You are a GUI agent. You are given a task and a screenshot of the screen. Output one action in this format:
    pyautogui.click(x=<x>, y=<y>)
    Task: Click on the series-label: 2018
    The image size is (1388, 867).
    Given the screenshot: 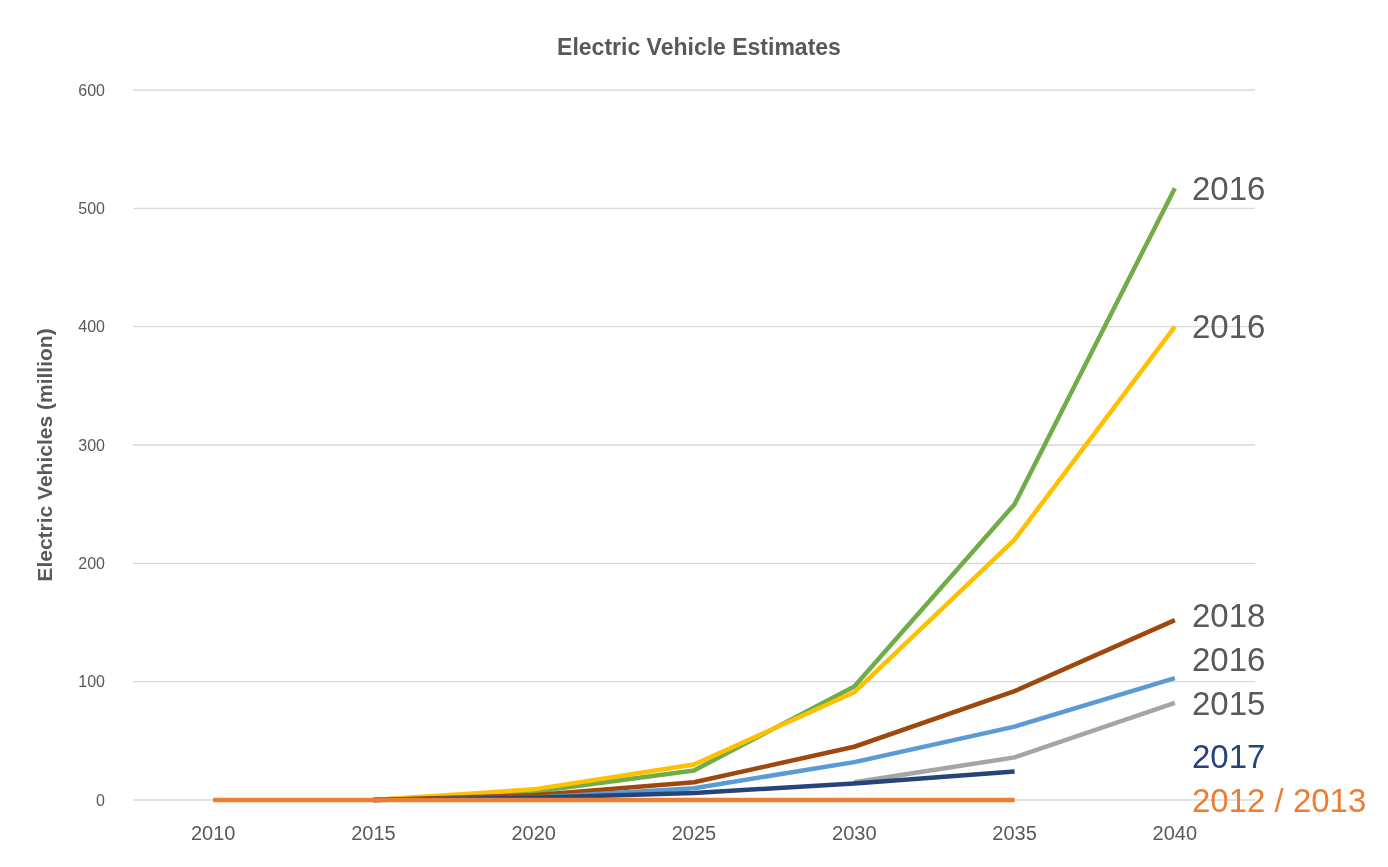 What is the action you would take?
    pyautogui.click(x=1229, y=615)
    